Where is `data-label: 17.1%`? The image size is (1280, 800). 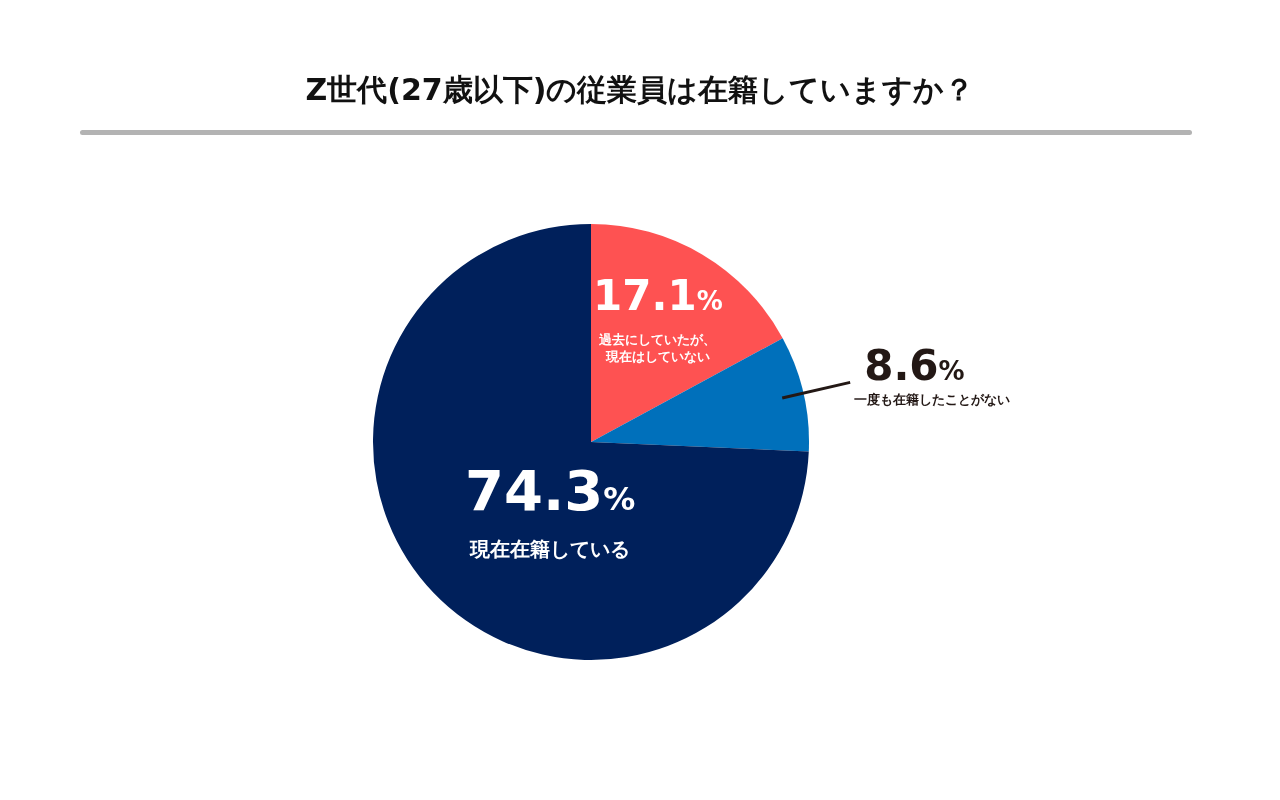
data-label: 17.1% is located at coordinates (658, 295).